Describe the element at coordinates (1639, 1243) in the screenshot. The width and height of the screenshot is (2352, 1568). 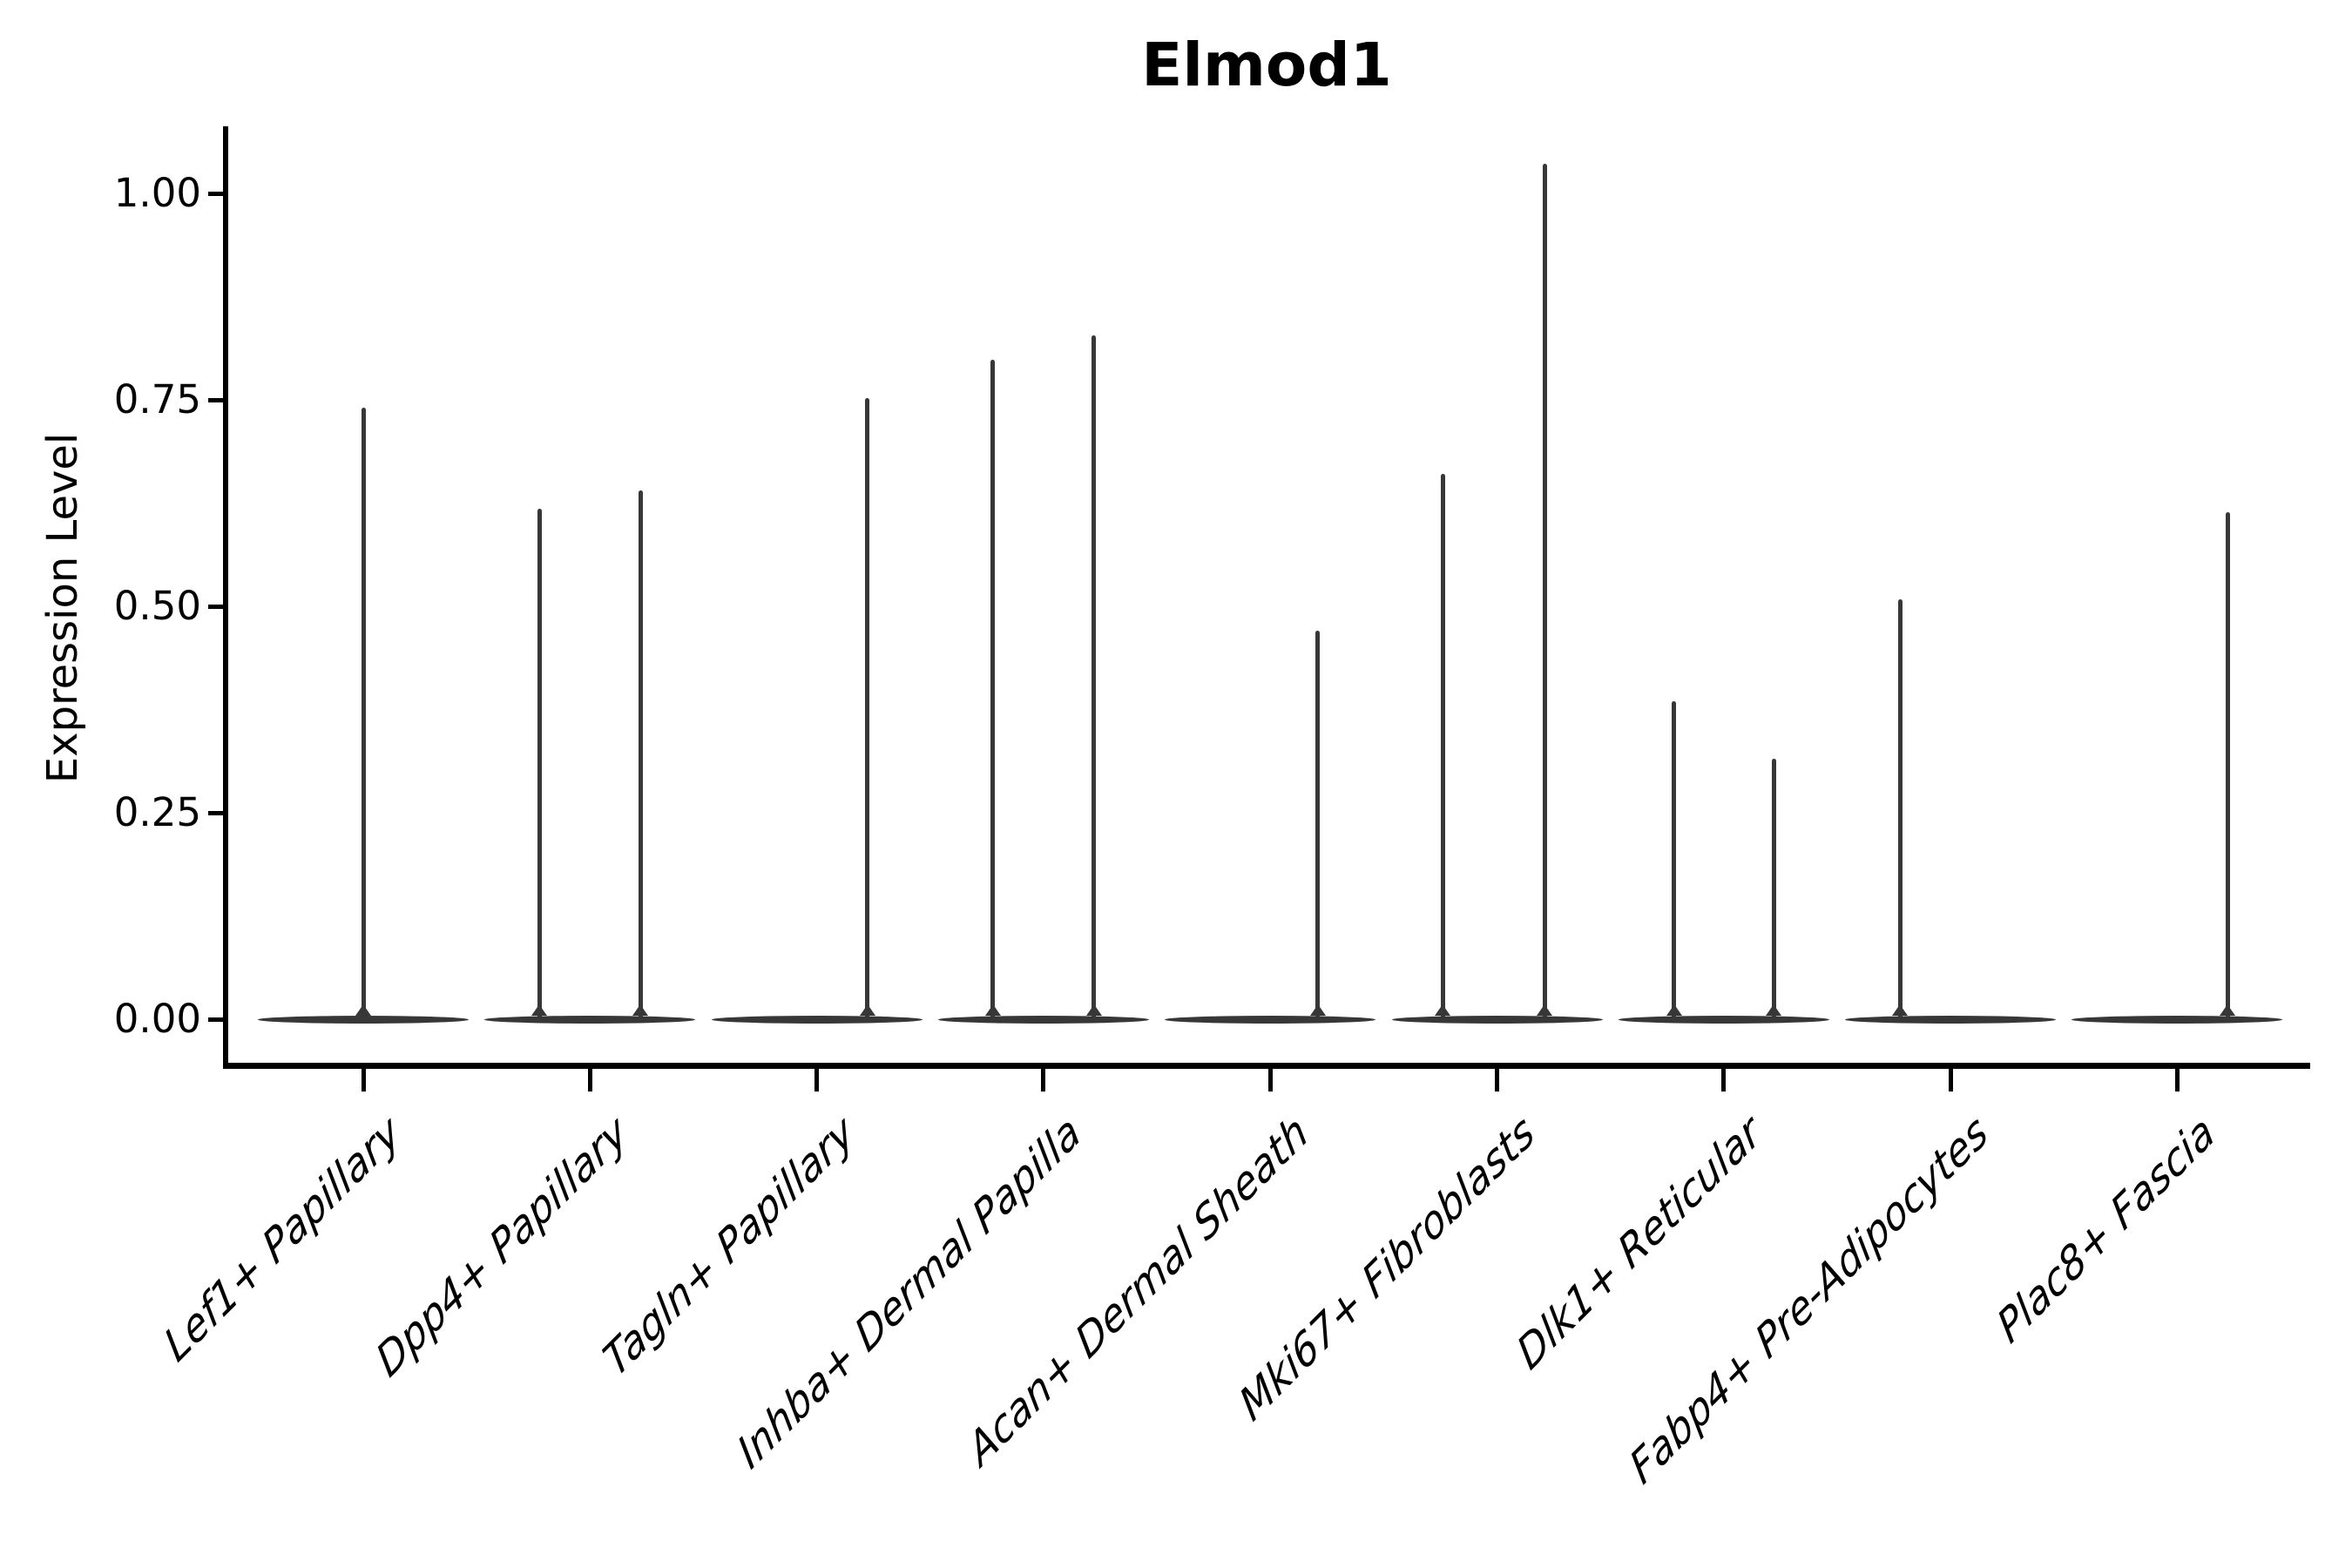
I see `x-axis-category-label: Dlk1+ Reticular` at that location.